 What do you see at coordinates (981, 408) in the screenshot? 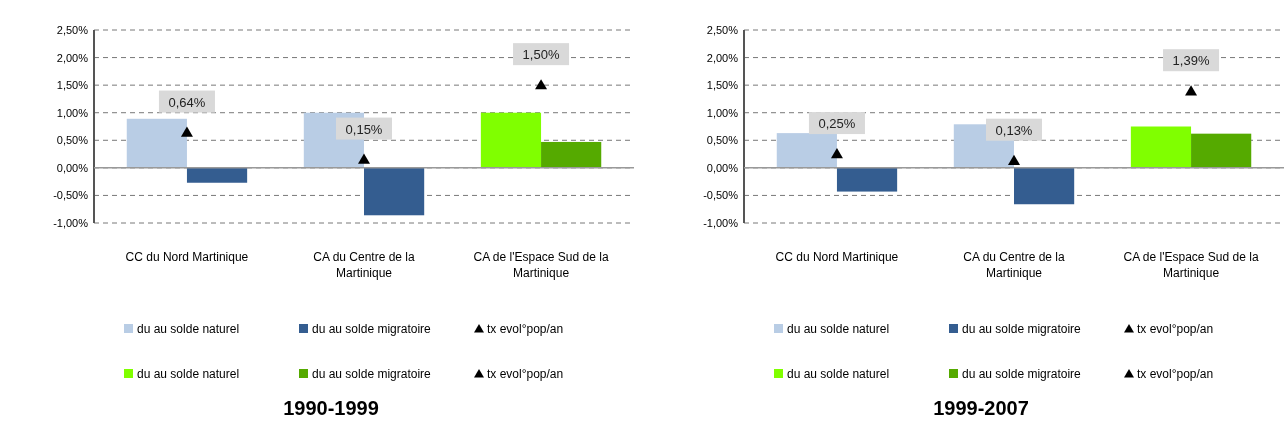
I see `text: 1999-2007` at bounding box center [981, 408].